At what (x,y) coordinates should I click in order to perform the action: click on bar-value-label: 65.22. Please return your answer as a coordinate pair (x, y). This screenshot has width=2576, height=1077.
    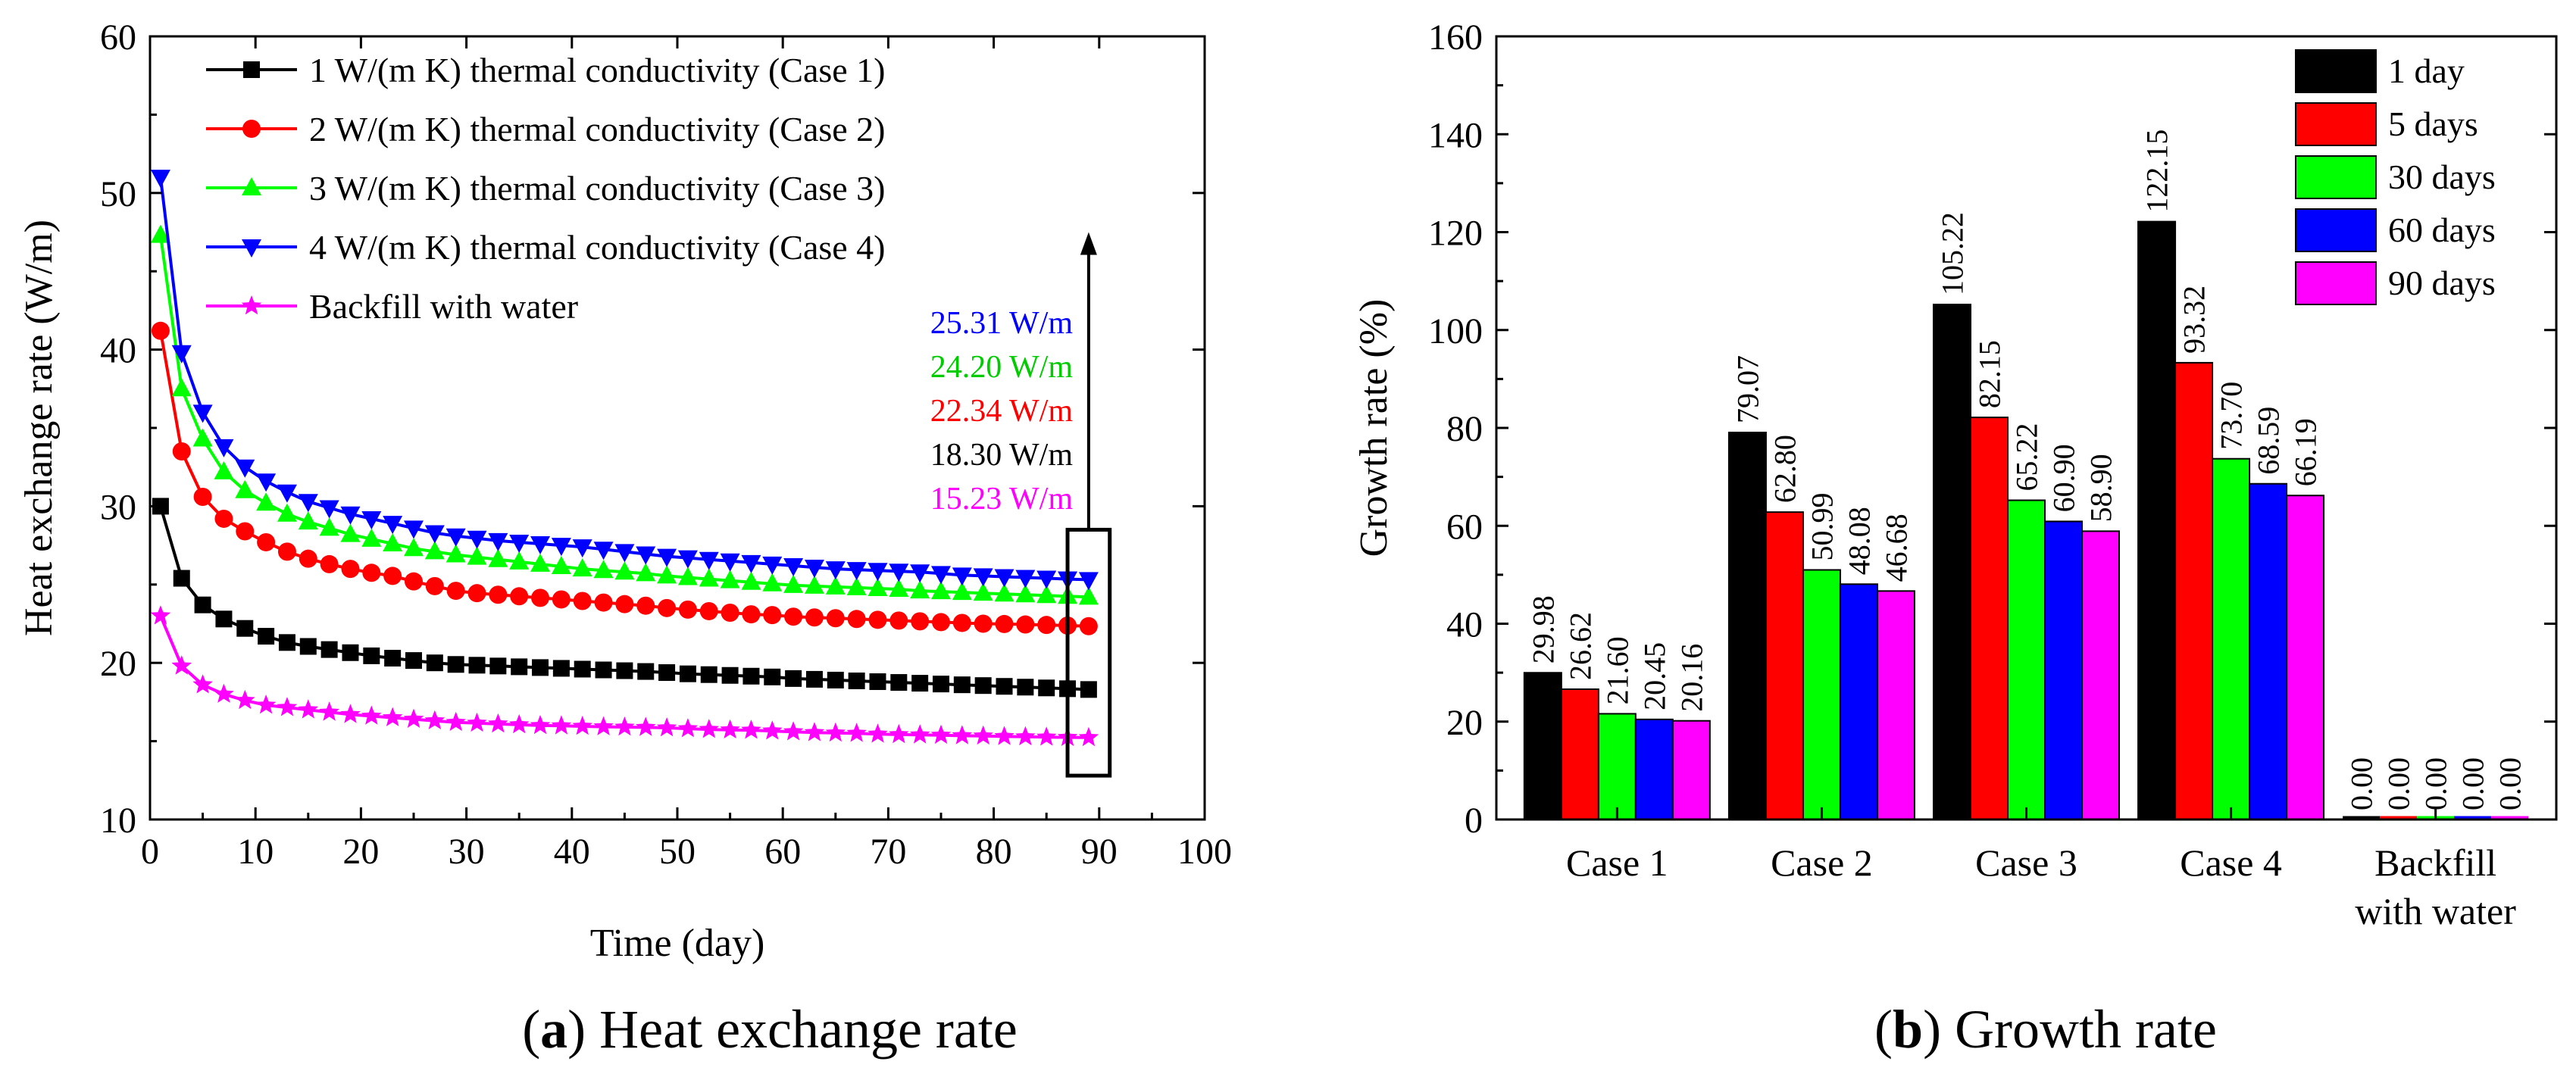
    Looking at the image, I should click on (2027, 457).